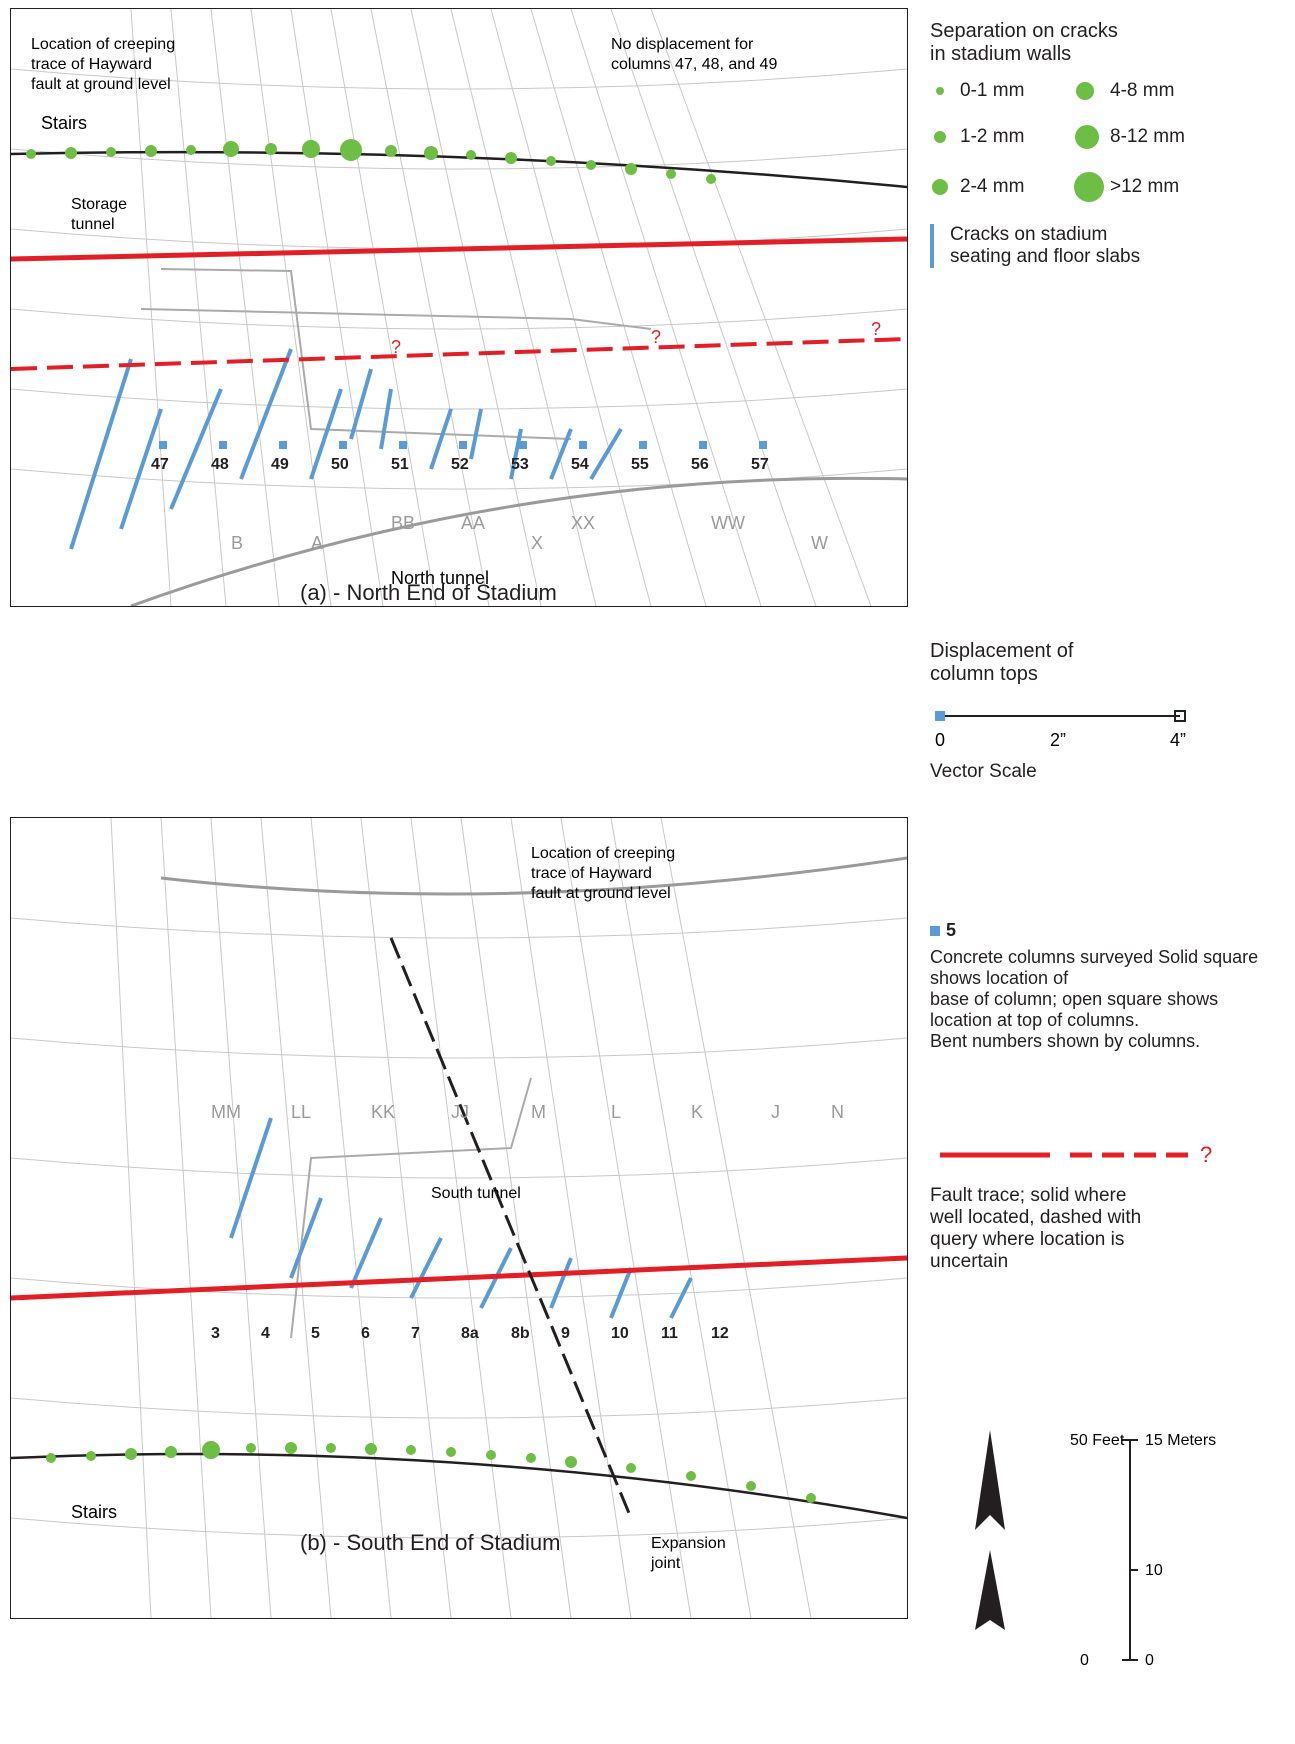 This screenshot has height=1744, width=1295. Describe the element at coordinates (932, 246) in the screenshot. I see `legend-slab-crack-symbol` at that location.